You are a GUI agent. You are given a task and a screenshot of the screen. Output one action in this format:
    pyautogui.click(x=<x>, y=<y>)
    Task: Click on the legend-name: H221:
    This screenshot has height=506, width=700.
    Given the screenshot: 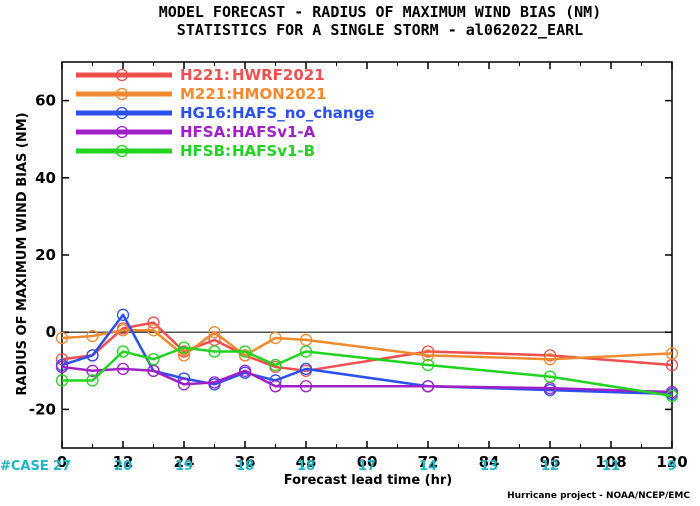 What is the action you would take?
    pyautogui.click(x=205, y=75)
    